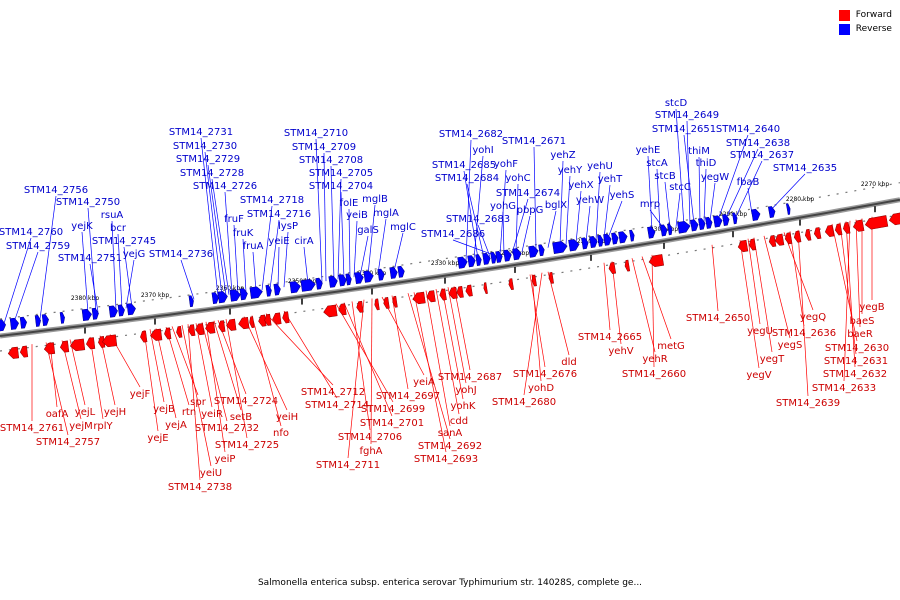 Image resolution: width=900 pixels, height=600 pixels. What do you see at coordinates (208, 159) in the screenshot?
I see `reverse-gene-label: STM14_2729` at bounding box center [208, 159].